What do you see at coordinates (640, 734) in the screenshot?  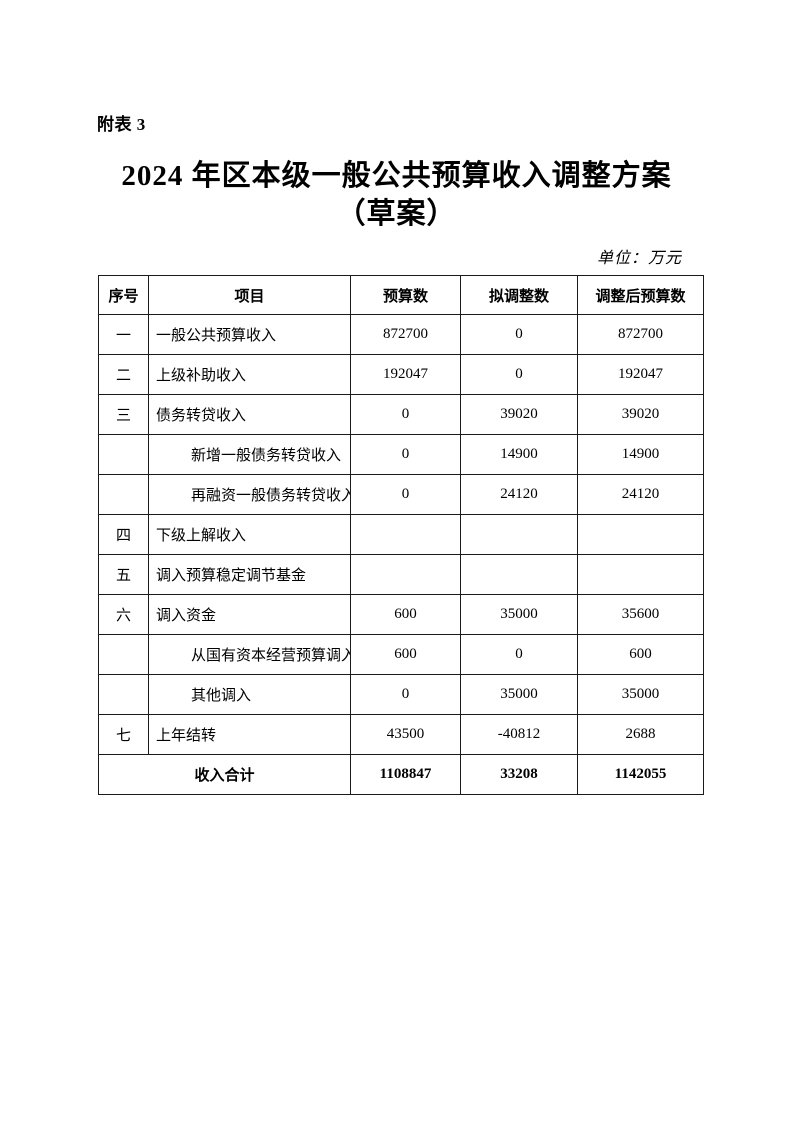 I see `row-after: 2688` at bounding box center [640, 734].